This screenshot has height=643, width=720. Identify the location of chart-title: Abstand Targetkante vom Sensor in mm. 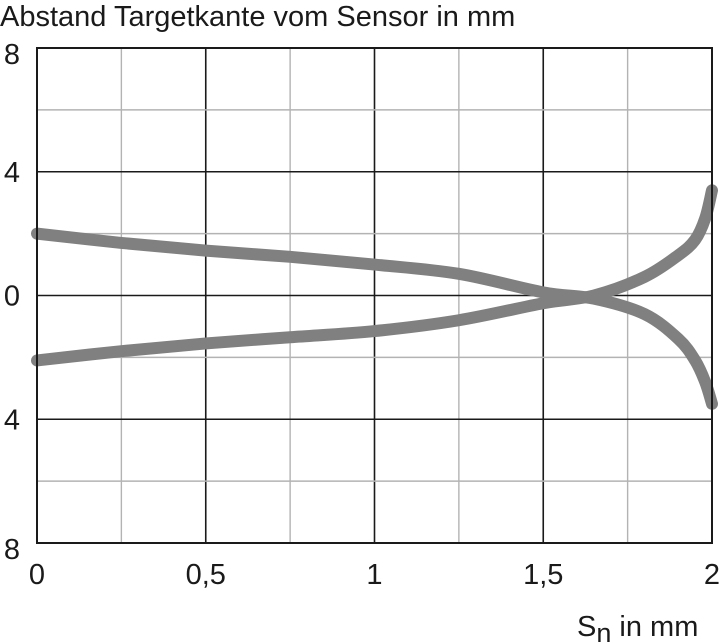
(257, 17).